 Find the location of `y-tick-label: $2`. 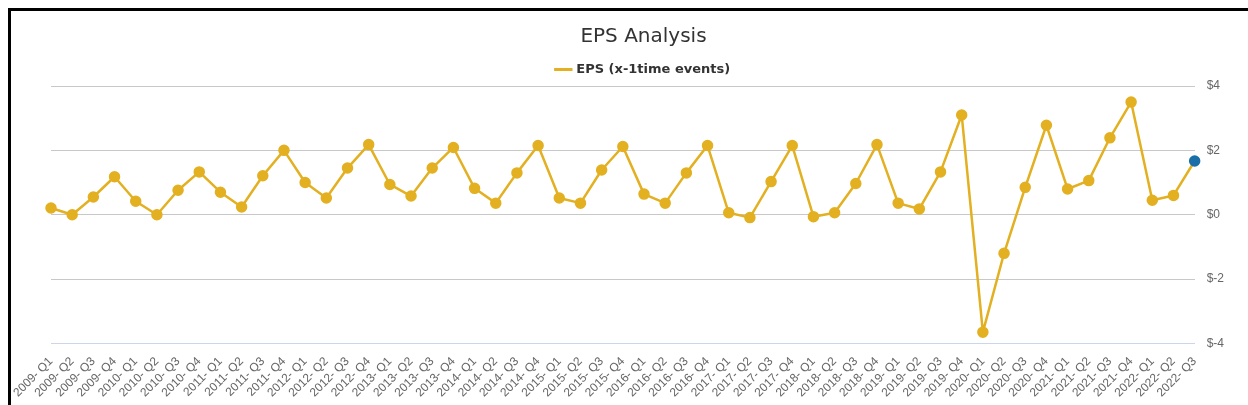

y-tick-label: $2 is located at coordinates (1213, 149).